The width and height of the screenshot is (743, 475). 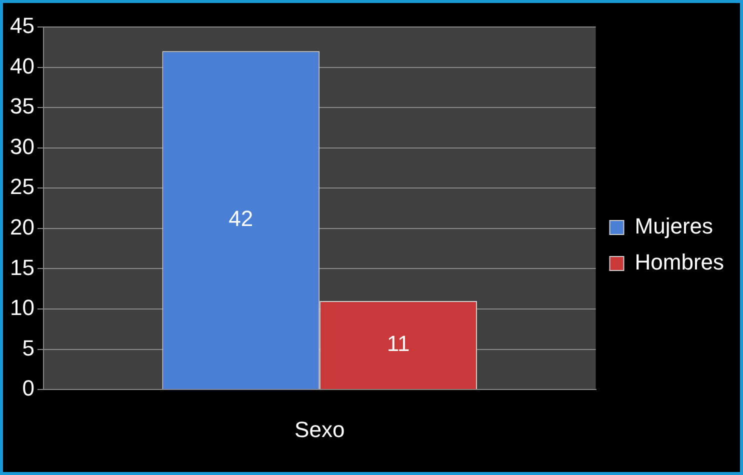 What do you see at coordinates (22, 267) in the screenshot?
I see `y-tick-label: 15` at bounding box center [22, 267].